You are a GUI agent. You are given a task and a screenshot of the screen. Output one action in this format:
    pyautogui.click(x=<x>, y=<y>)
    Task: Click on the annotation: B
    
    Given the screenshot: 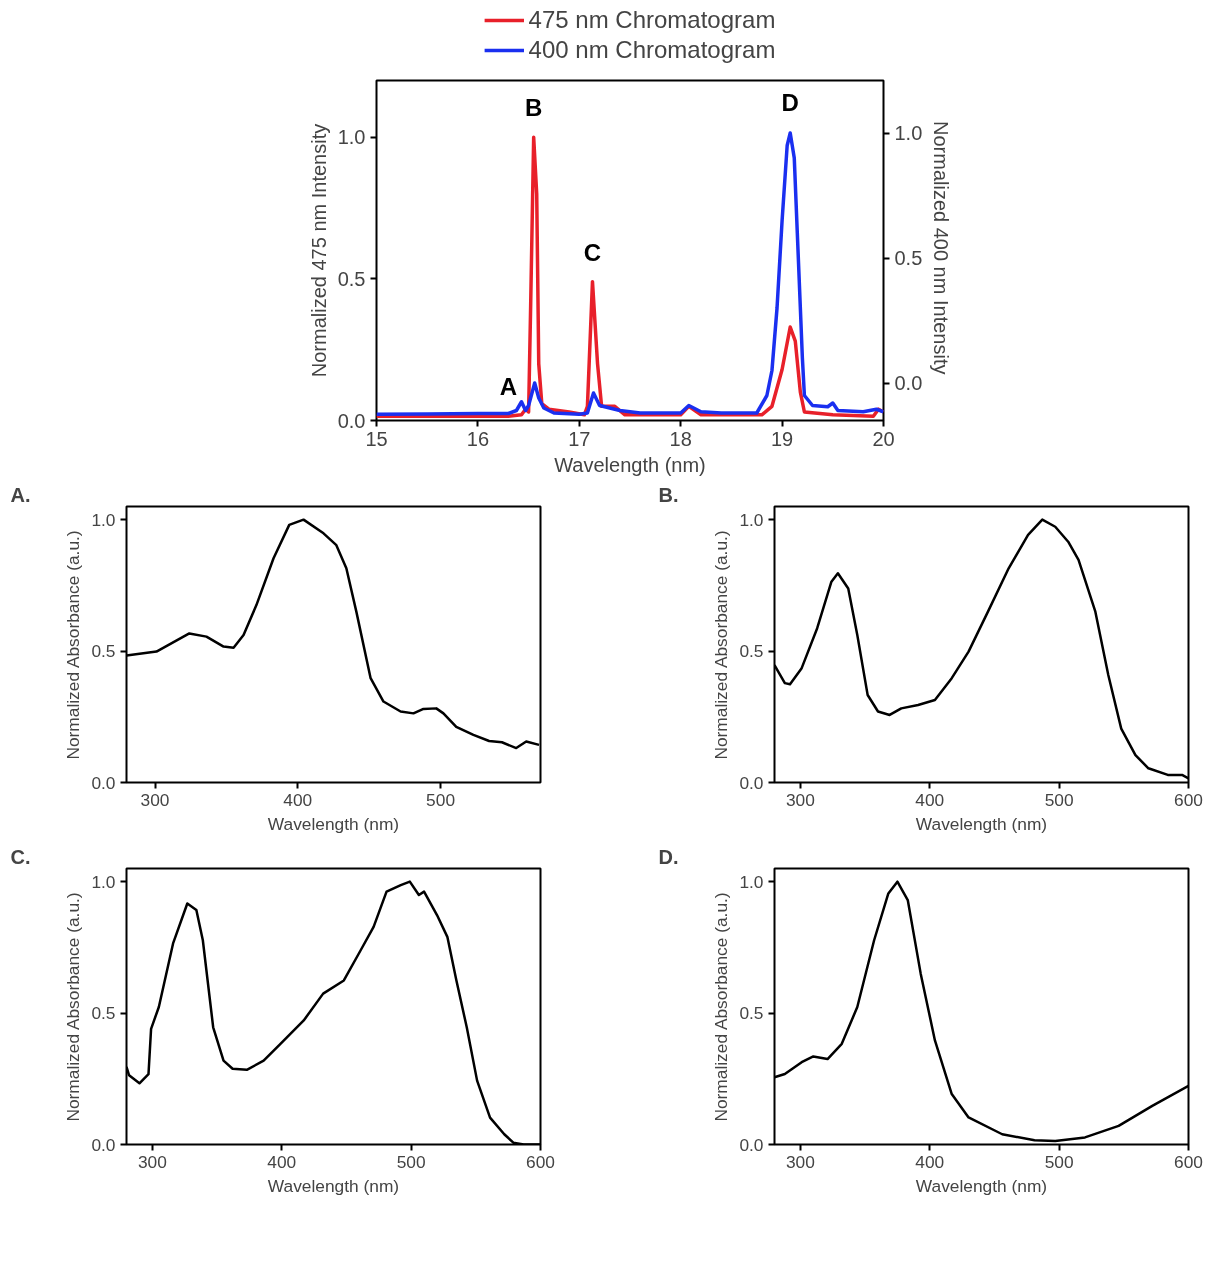 What is the action you would take?
    pyautogui.click(x=534, y=108)
    